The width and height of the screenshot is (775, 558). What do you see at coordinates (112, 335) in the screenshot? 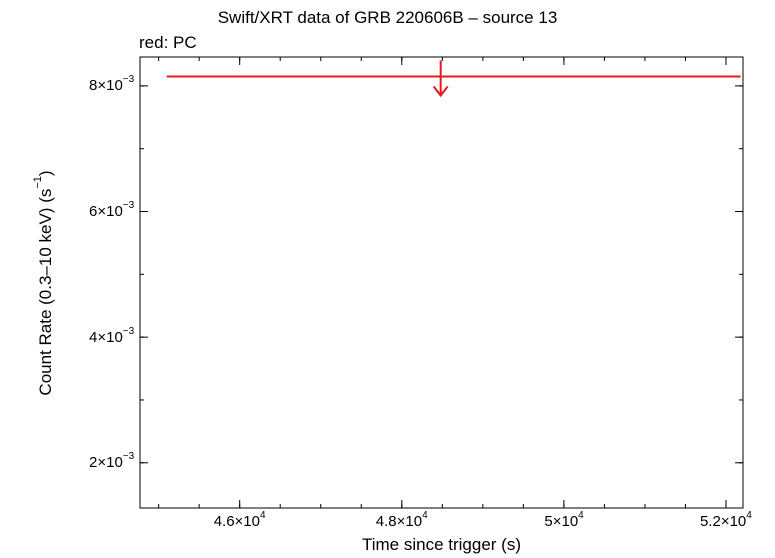
I see `y-tick-label: 4×10⁻³` at bounding box center [112, 335].